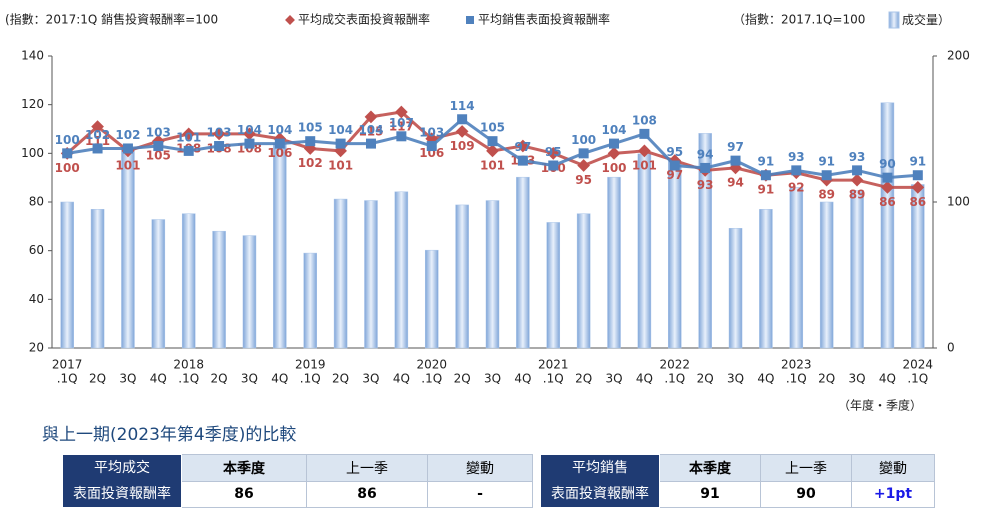 The height and width of the screenshot is (529, 983). What do you see at coordinates (735, 182) in the screenshot?
I see `data-label: 94` at bounding box center [735, 182].